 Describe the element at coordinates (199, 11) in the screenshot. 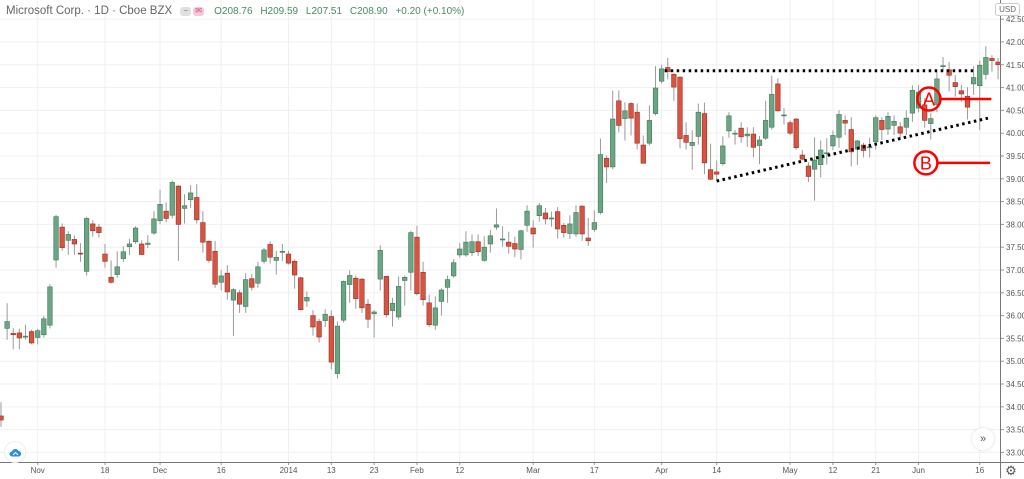

I see `flag-icon: ✉` at that location.